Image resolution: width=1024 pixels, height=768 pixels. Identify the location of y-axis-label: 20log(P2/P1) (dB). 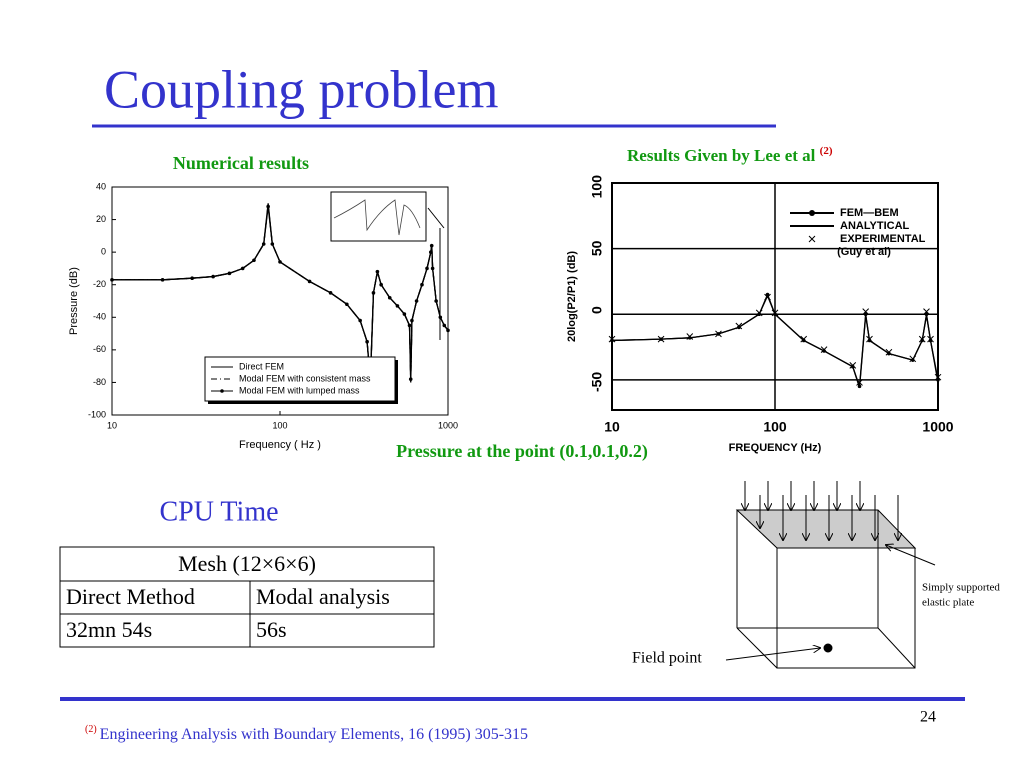
(572, 296).